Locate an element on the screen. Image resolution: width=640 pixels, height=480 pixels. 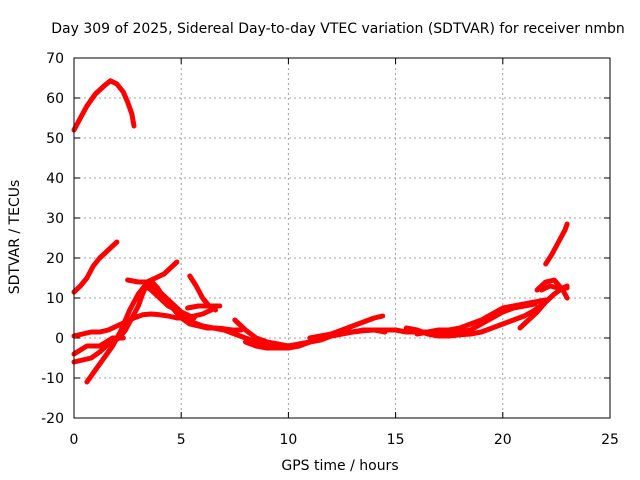
series-line-sat-i is located at coordinates (204, 307).